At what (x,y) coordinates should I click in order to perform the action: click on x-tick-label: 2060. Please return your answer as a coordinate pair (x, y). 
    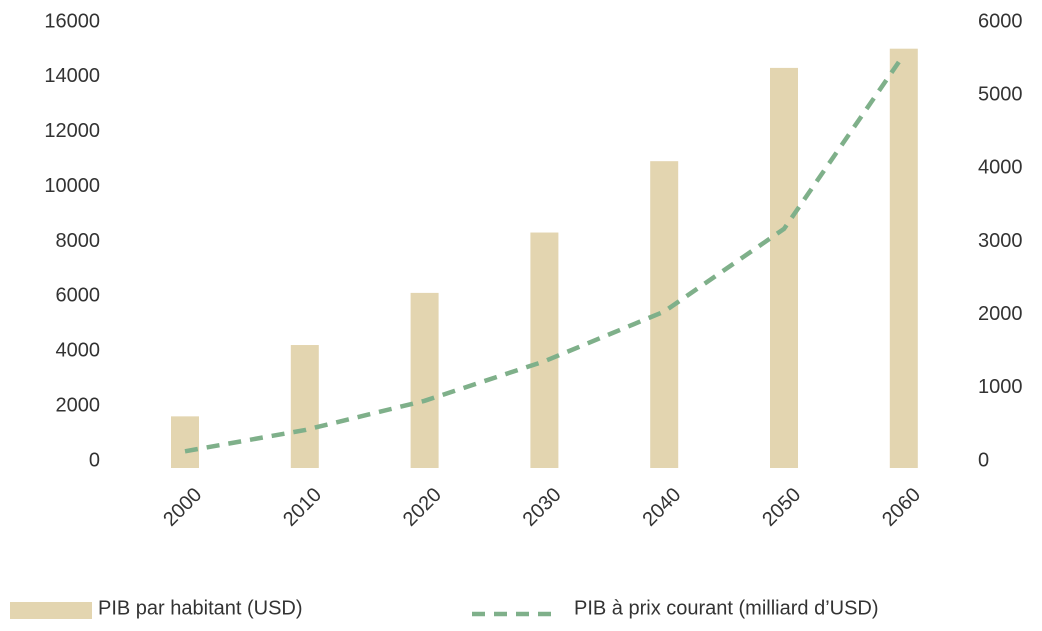
    Looking at the image, I should click on (901, 507).